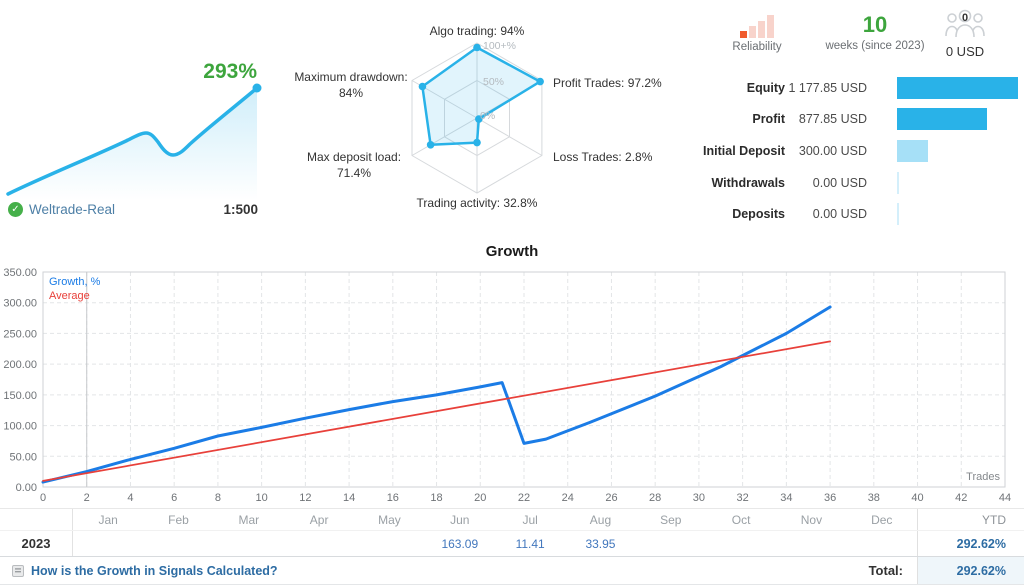 This screenshot has width=1024, height=587. What do you see at coordinates (832, 150) in the screenshot?
I see `account-row-value: 300.00 USD` at bounding box center [832, 150].